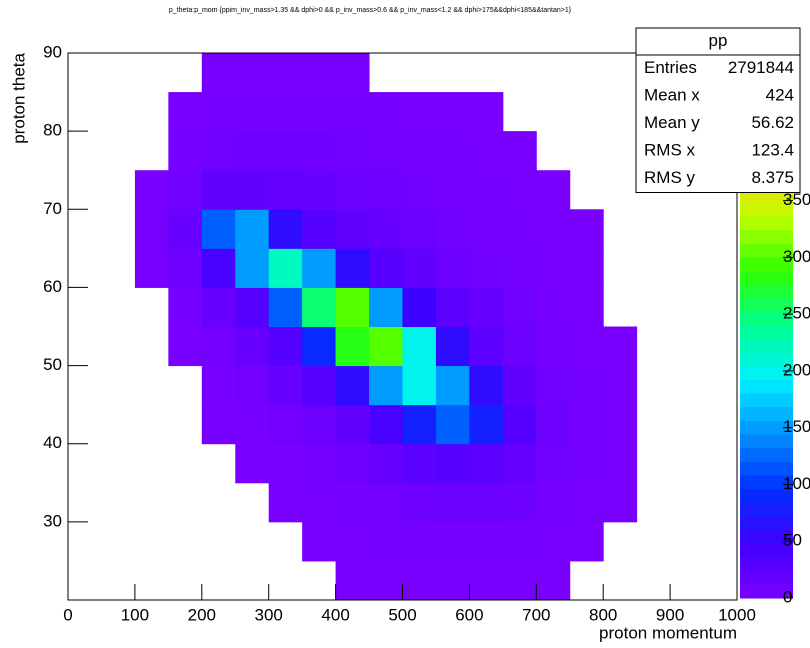  I want to click on x-tick-label: 600, so click(469, 614).